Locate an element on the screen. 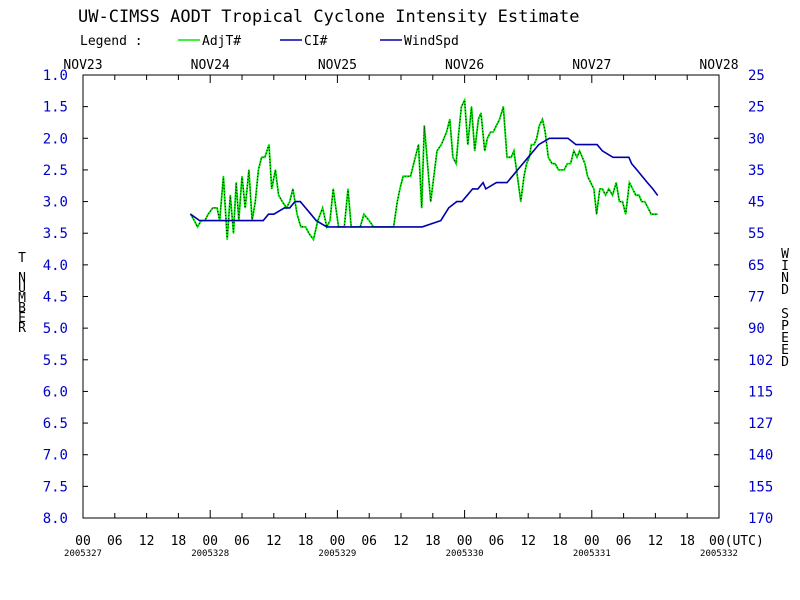 The height and width of the screenshot is (600, 800). series-layer is located at coordinates (424, 169).